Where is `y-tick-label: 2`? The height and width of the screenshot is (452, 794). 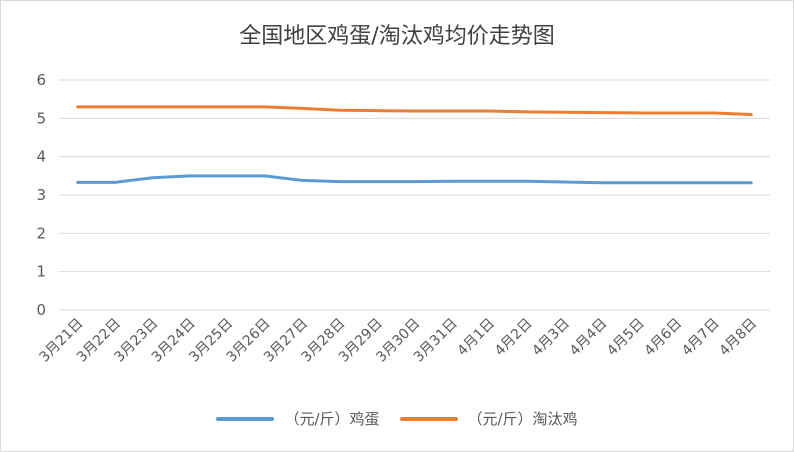 y-tick-label: 2 is located at coordinates (41, 233).